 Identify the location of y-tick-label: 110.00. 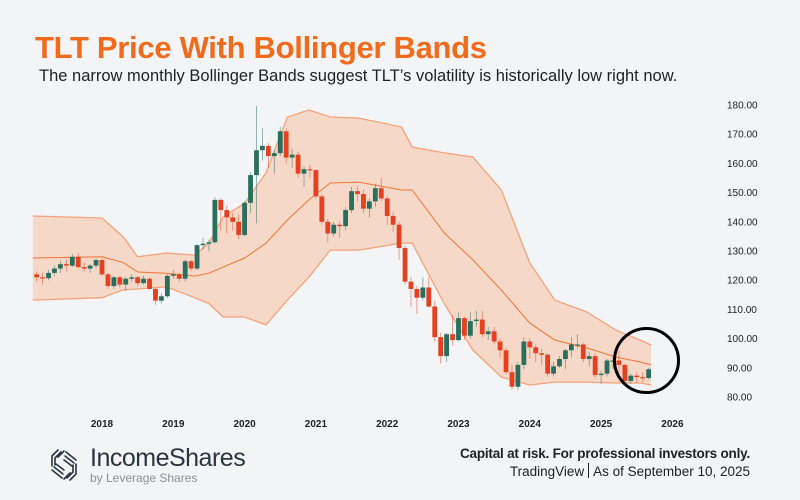
(742, 310).